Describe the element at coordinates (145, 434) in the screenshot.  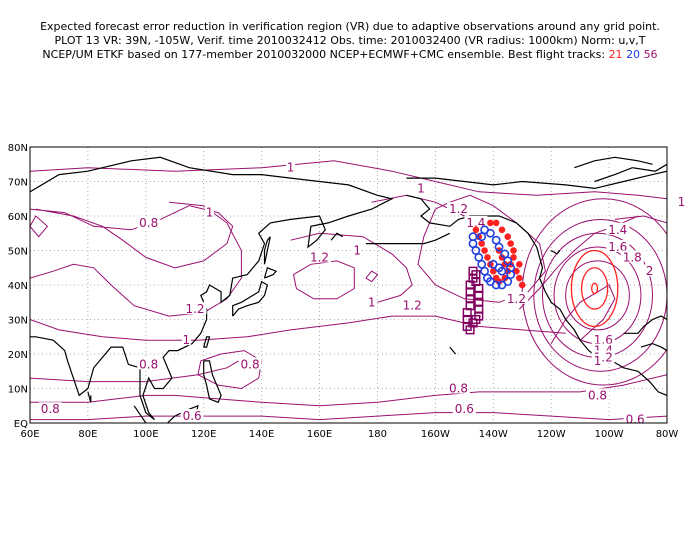
I see `lon-tick-label: 100E` at that location.